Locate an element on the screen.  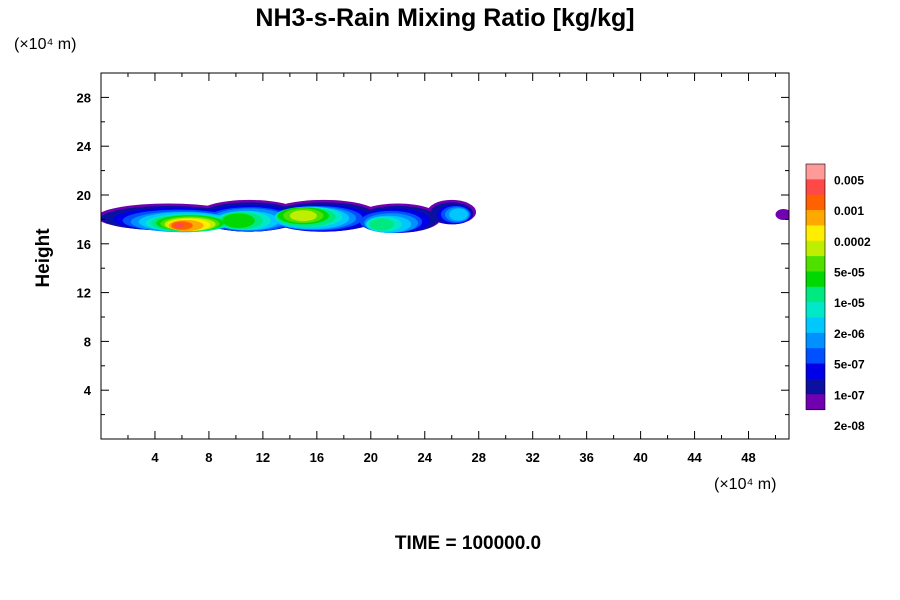
x-tick-label: 4 is located at coordinates (155, 457).